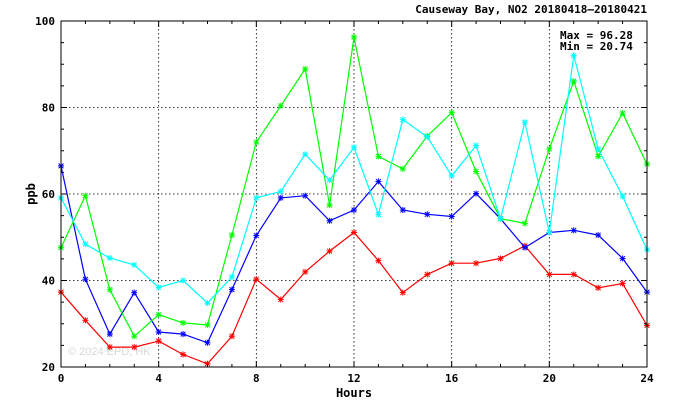 The width and height of the screenshot is (674, 409). Describe the element at coordinates (45, 21) in the screenshot. I see `y-tick-label: 100` at that location.